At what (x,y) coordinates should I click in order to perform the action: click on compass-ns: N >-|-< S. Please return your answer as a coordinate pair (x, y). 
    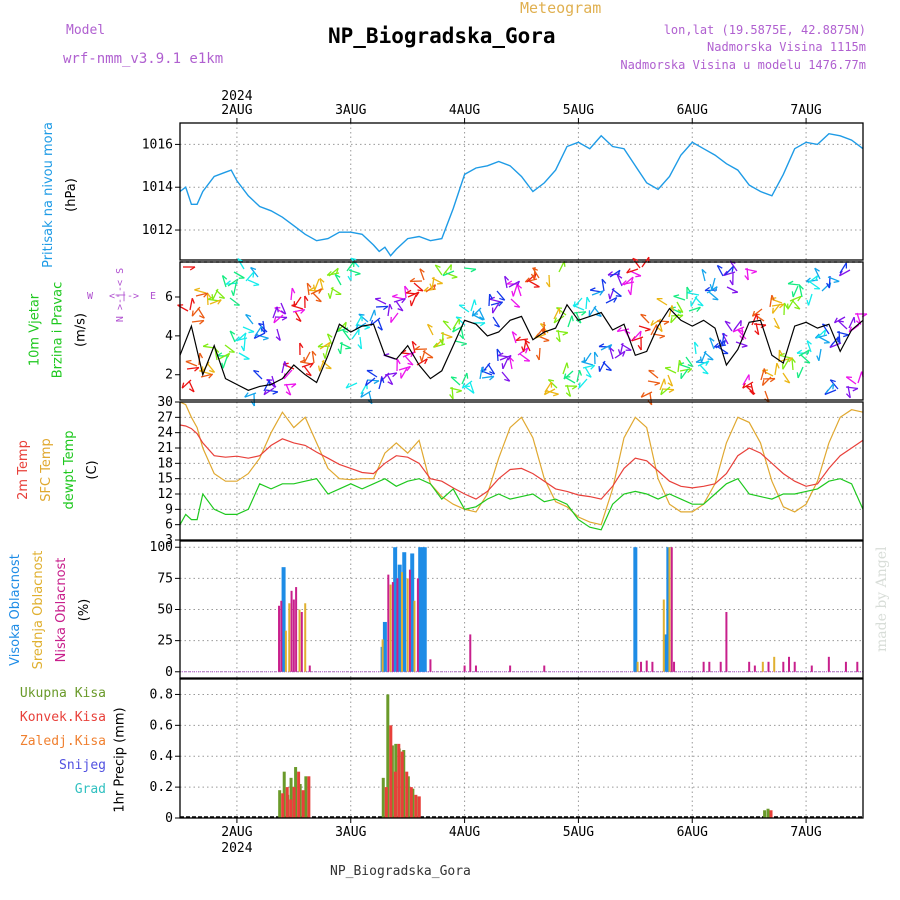
    Looking at the image, I should click on (120, 295).